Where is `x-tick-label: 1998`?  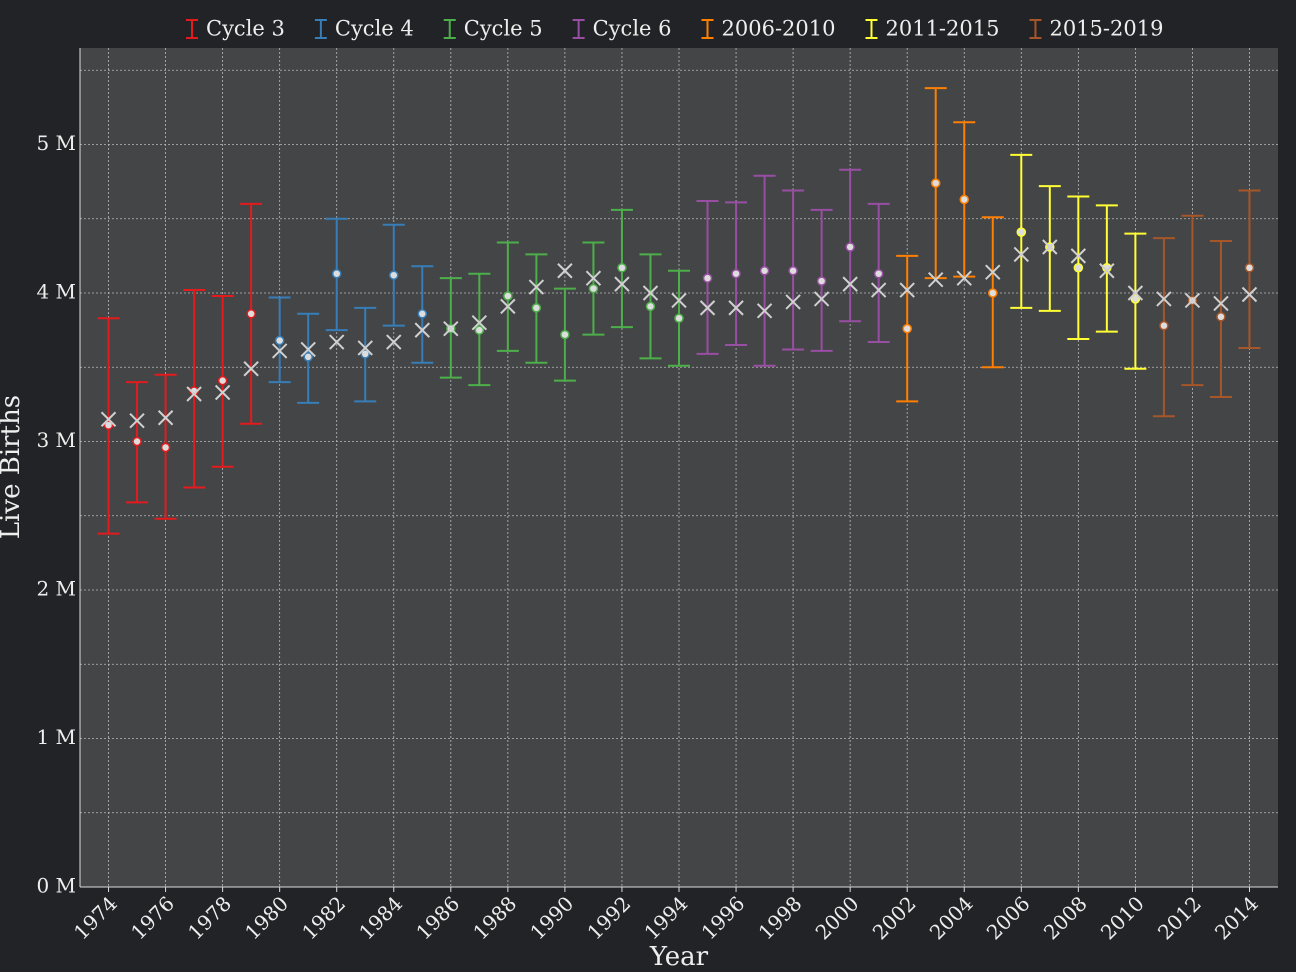 x-tick-label: 1998 is located at coordinates (780, 917).